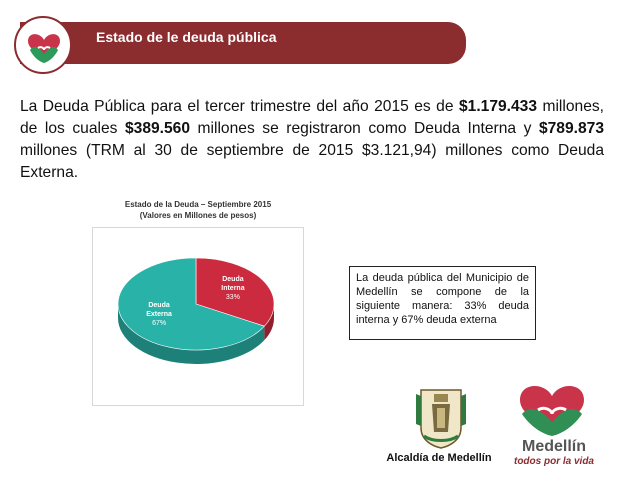 The height and width of the screenshot is (479, 638). Describe the element at coordinates (441, 420) in the screenshot. I see `coat-of-arms-icon` at that location.